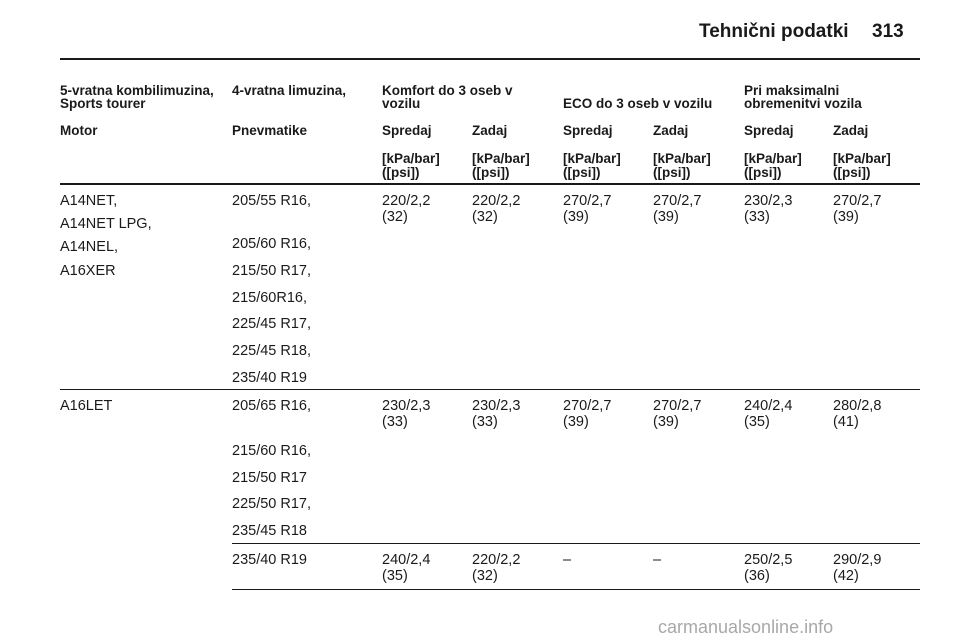 The height and width of the screenshot is (642, 960). Describe the element at coordinates (792, 90) in the screenshot. I see `group-header-max-load-line1: Pri maksimalni` at that location.